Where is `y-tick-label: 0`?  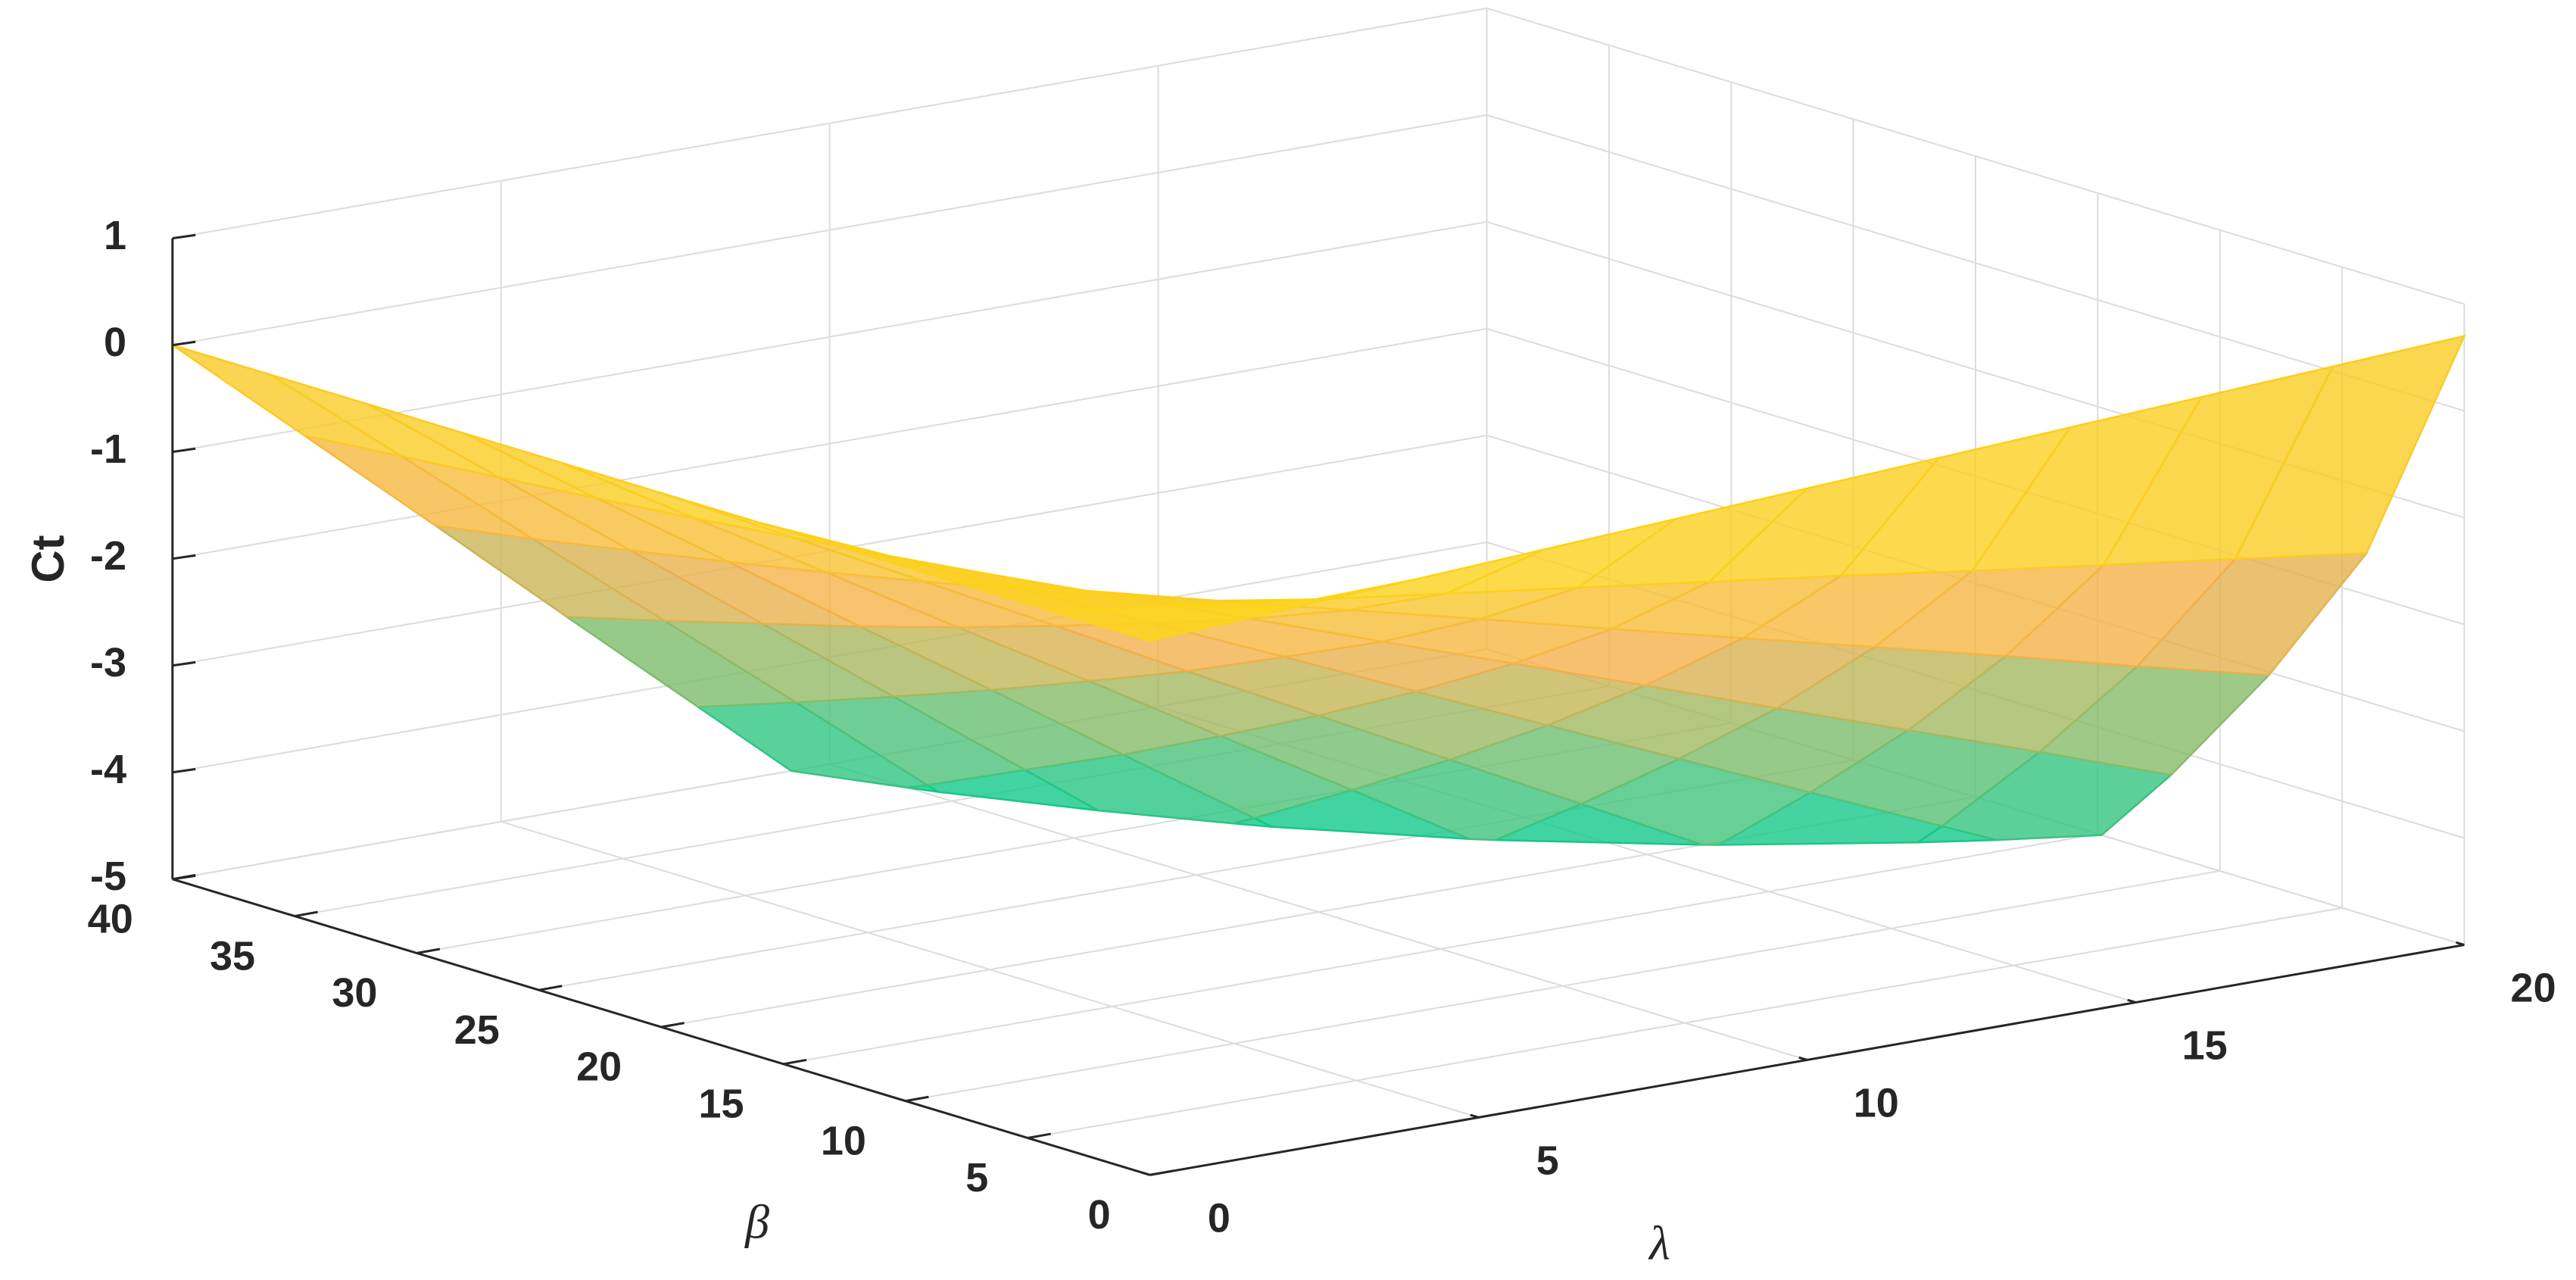 y-tick-label: 0 is located at coordinates (1099, 1215).